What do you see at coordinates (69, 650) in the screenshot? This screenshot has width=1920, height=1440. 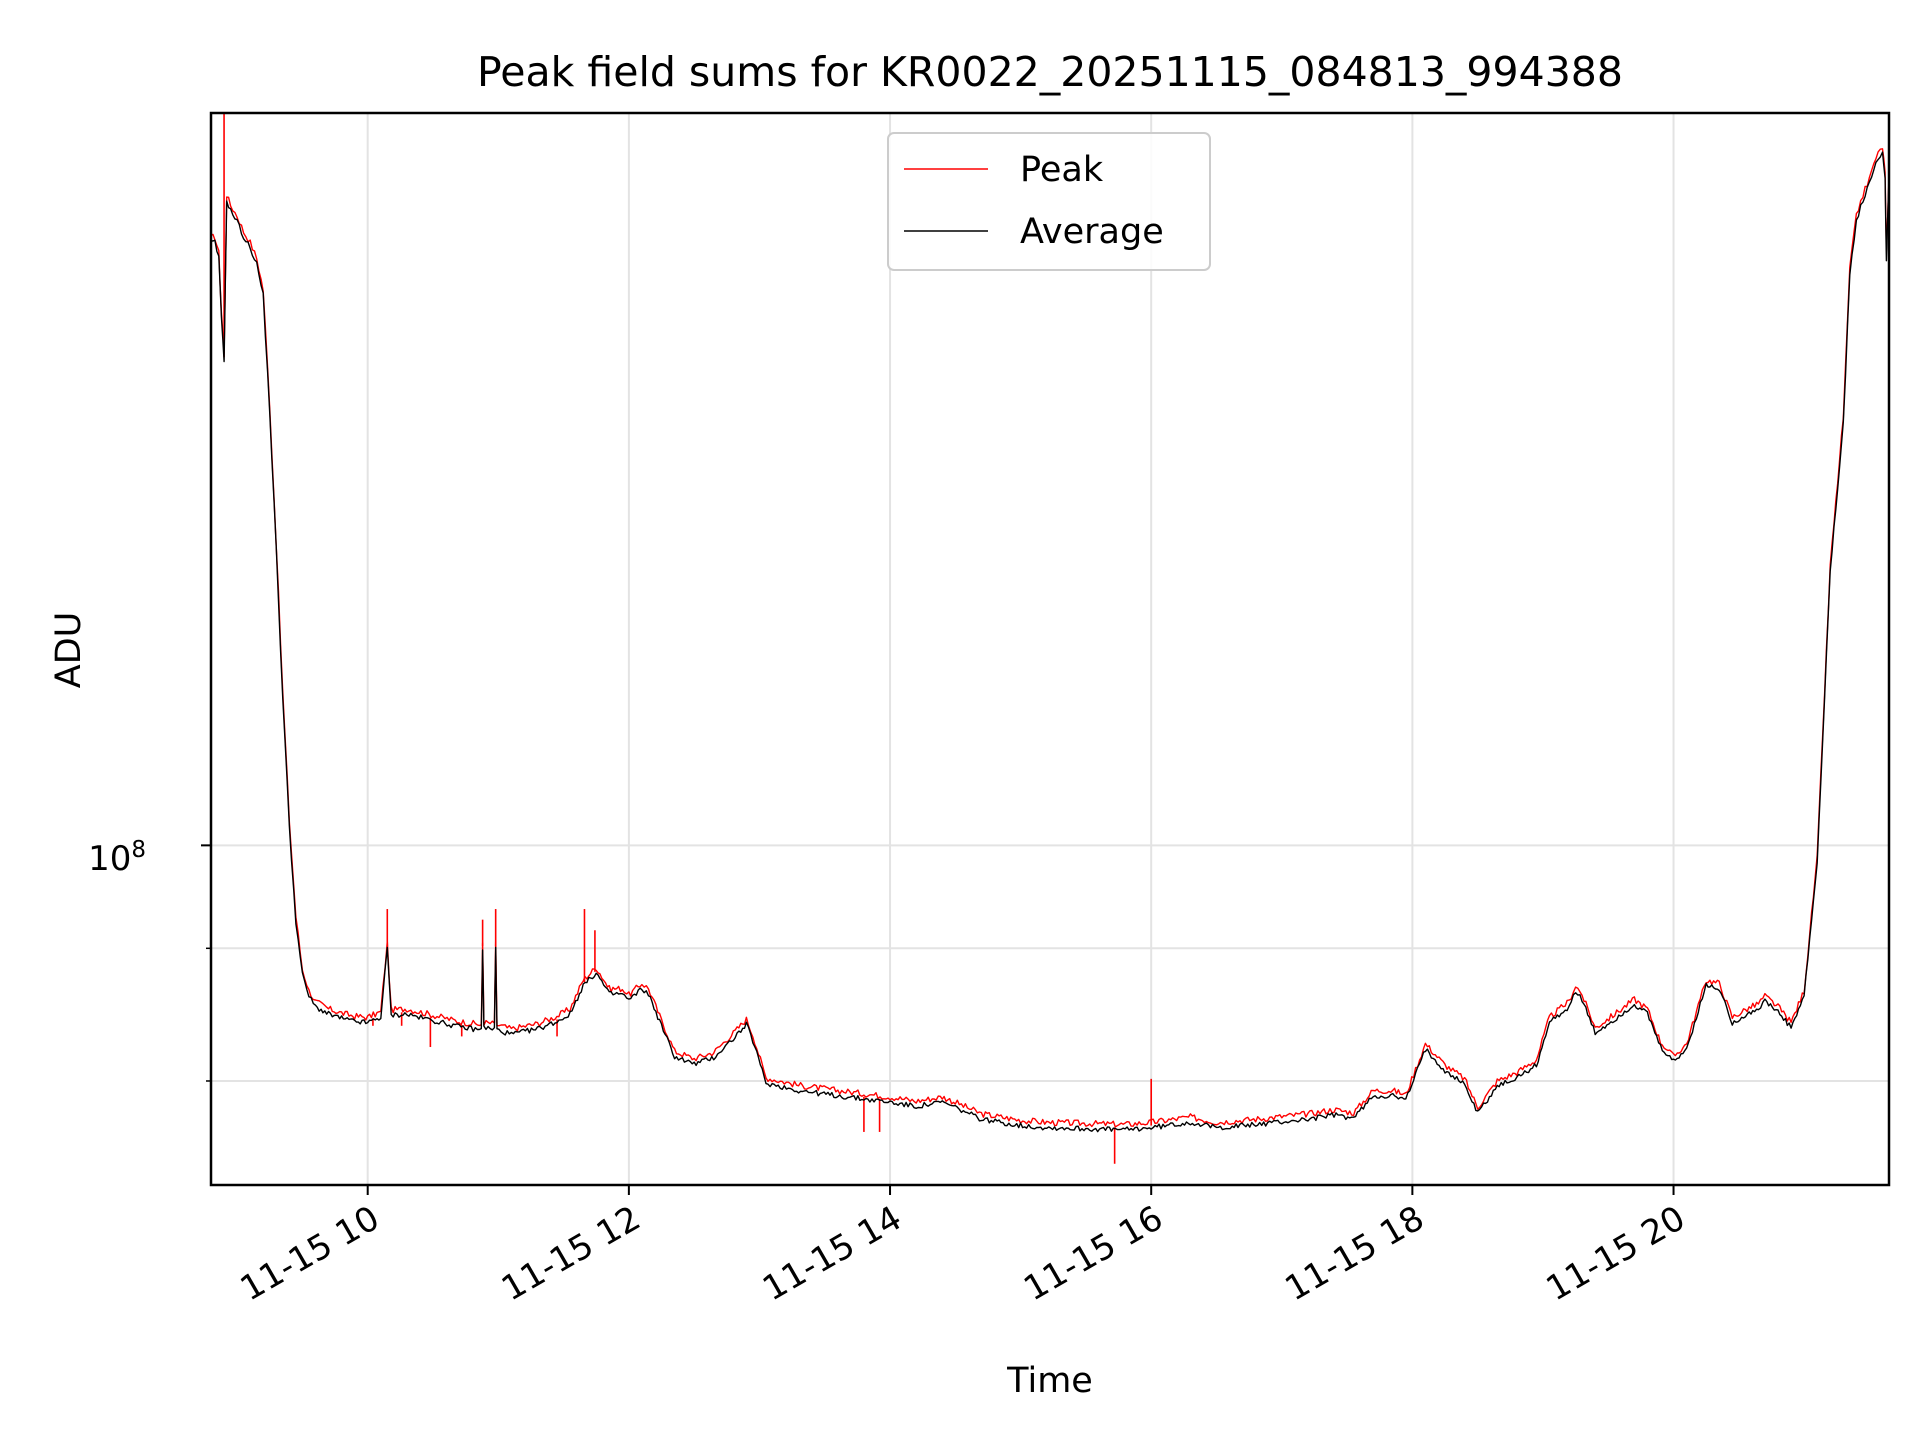 I see `y-axis-label: ADU` at bounding box center [69, 650].